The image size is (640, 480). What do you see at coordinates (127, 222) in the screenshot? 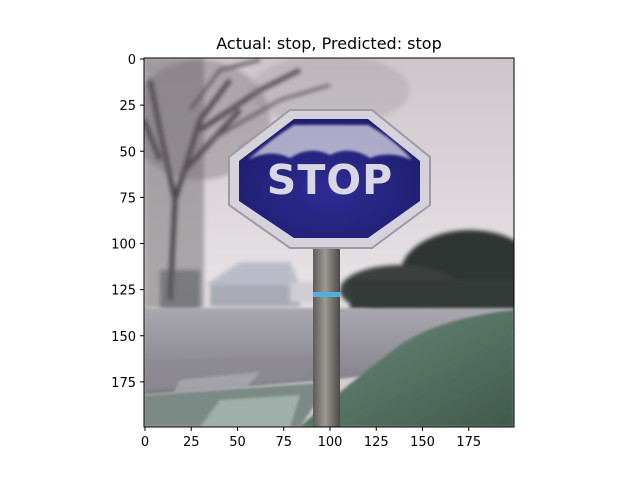
I see `y-axis-ticks: 0 25 50 75 100 125 150 175` at bounding box center [127, 222].